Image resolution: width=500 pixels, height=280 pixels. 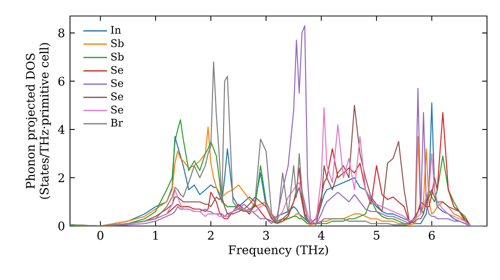 I want to click on y-tick-label: 4, so click(x=61, y=129).